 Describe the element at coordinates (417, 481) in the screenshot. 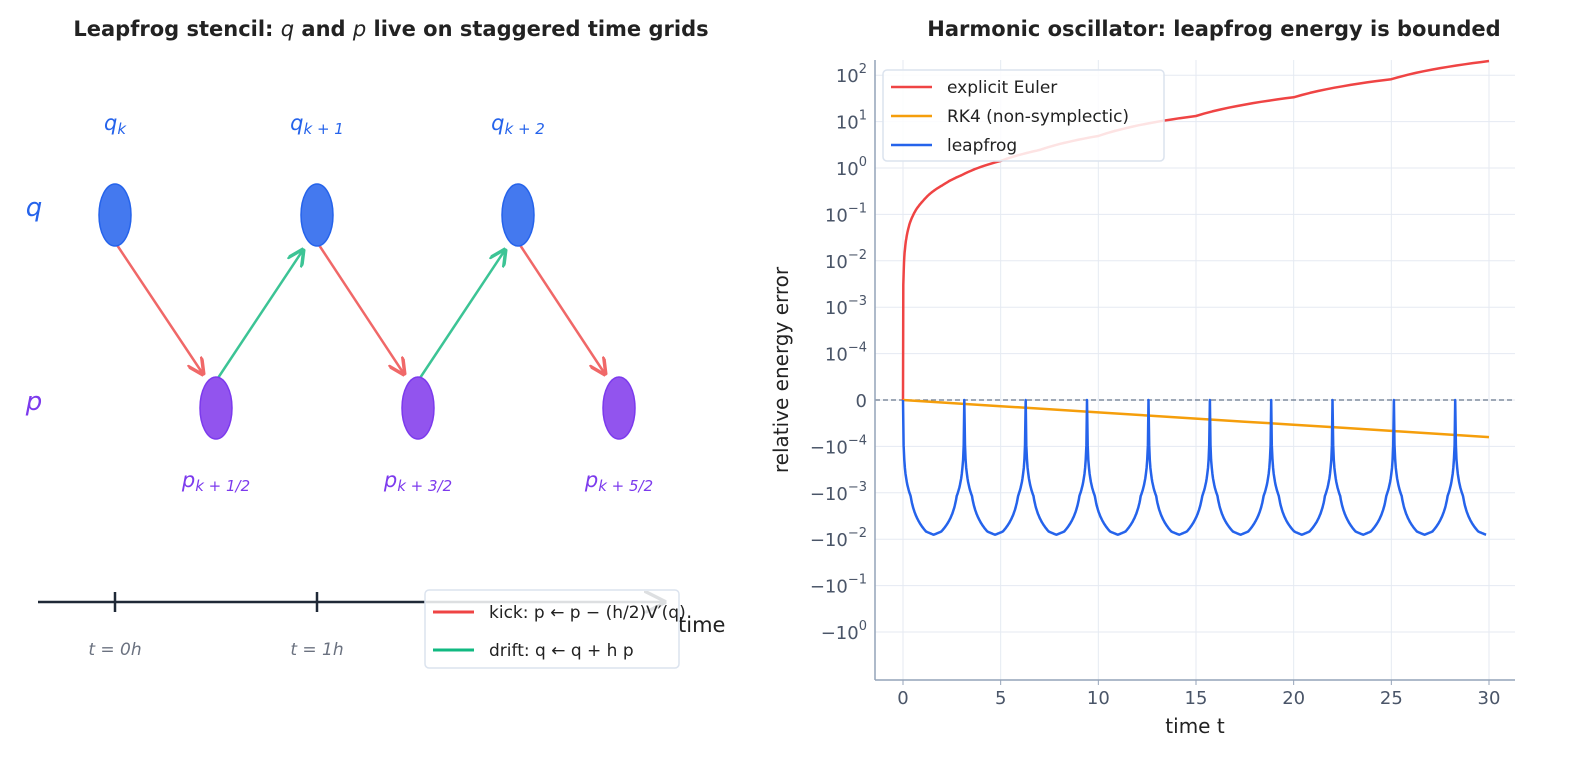

I see `p-node-label: pk + 3/2` at that location.